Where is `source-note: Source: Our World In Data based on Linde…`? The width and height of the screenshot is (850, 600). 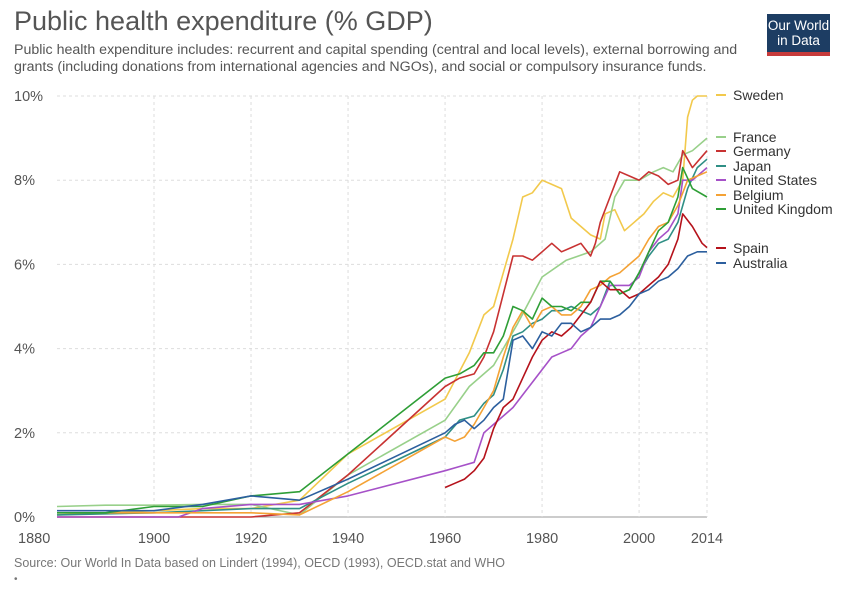
source-note: Source: Our World In Data based on Linde… is located at coordinates (259, 563).